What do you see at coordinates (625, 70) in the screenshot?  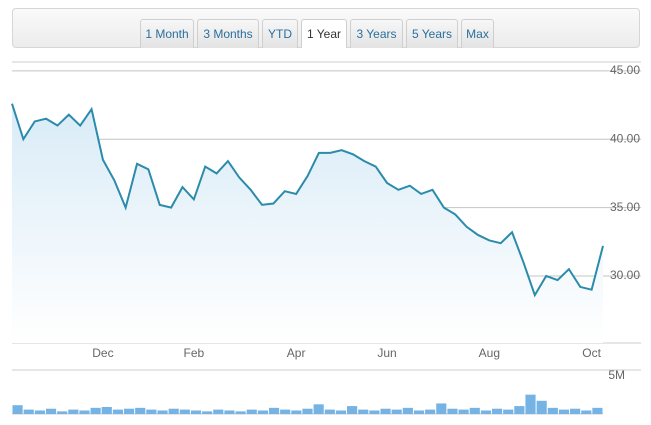 I see `y-tick-label: 45.00` at bounding box center [625, 70].